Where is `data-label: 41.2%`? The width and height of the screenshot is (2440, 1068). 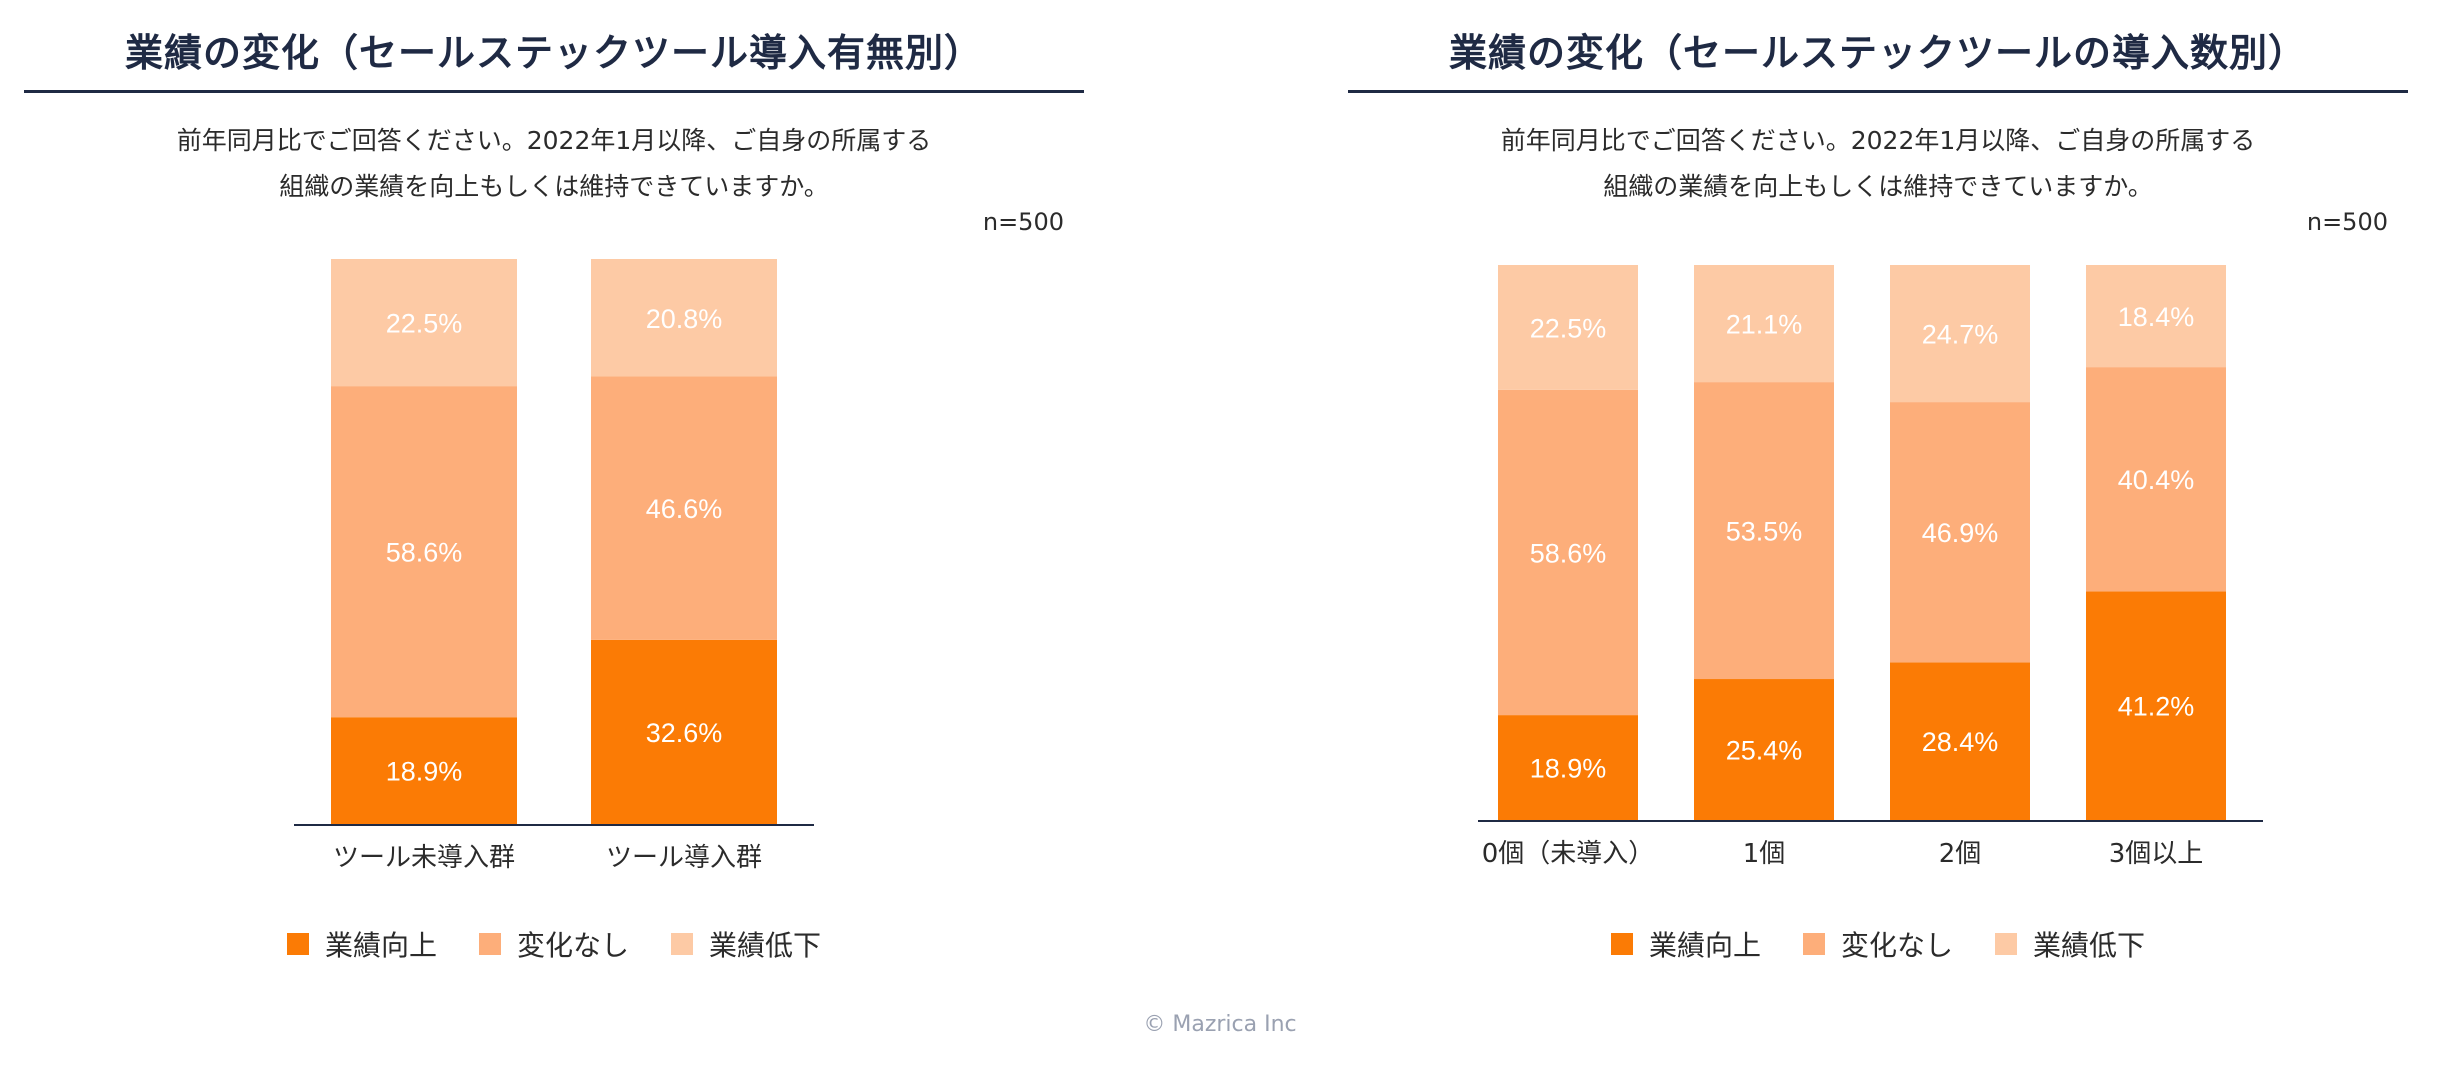
data-label: 41.2% is located at coordinates (2156, 707).